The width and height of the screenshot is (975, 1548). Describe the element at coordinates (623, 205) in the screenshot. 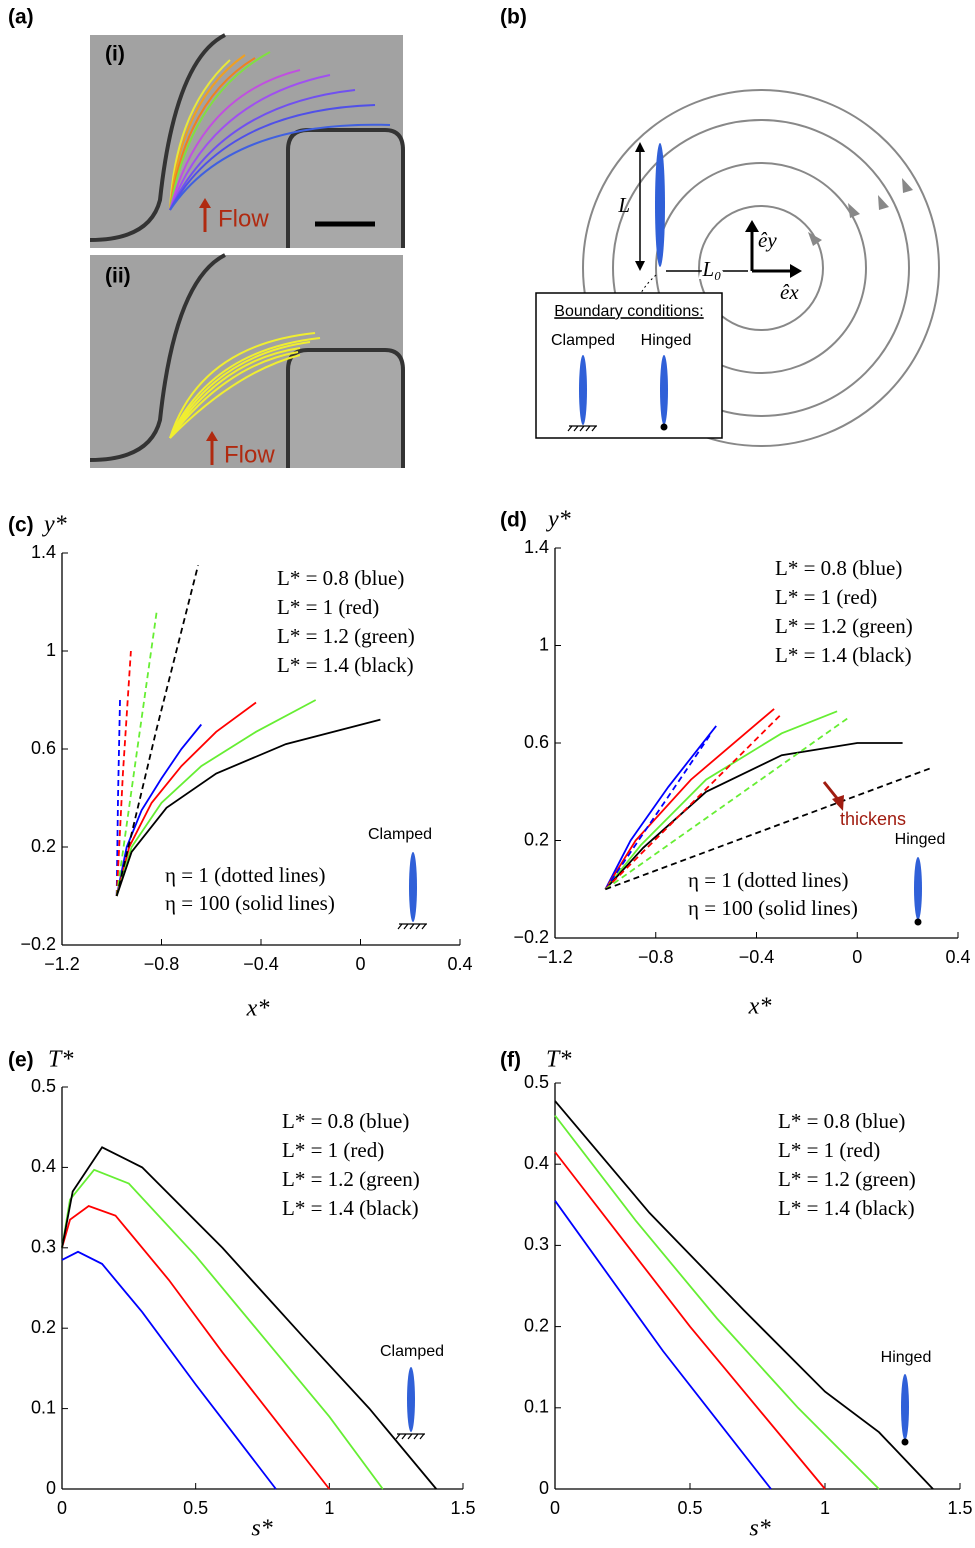

I see `length-label: L` at that location.